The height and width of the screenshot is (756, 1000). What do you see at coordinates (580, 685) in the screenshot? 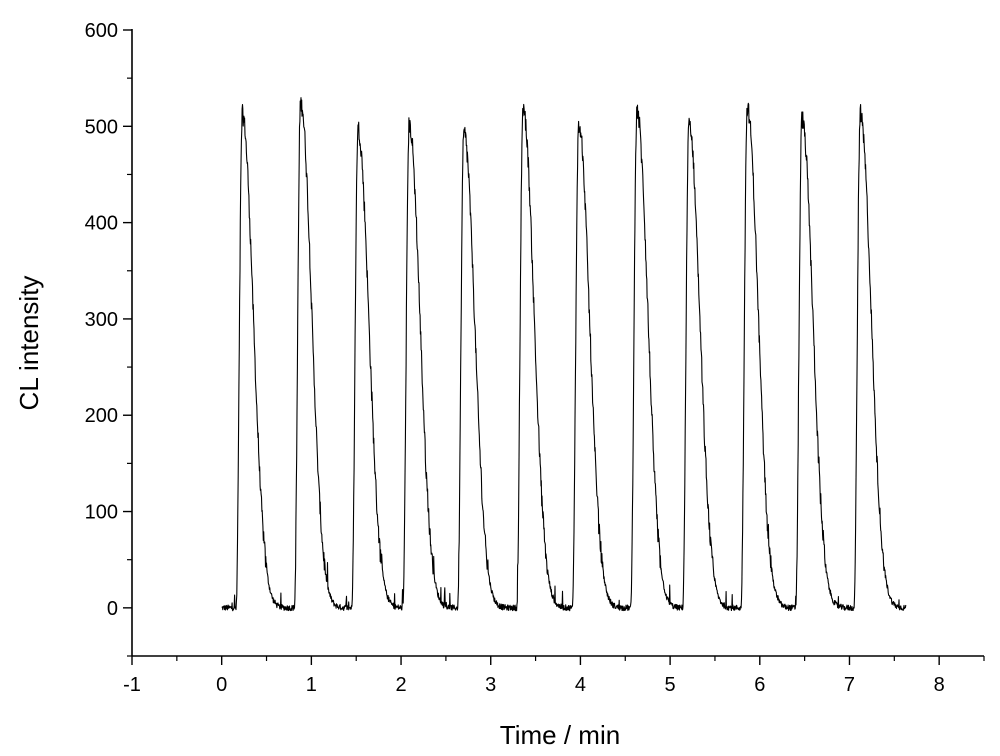
I see `x-tick-label: 4` at bounding box center [580, 685].